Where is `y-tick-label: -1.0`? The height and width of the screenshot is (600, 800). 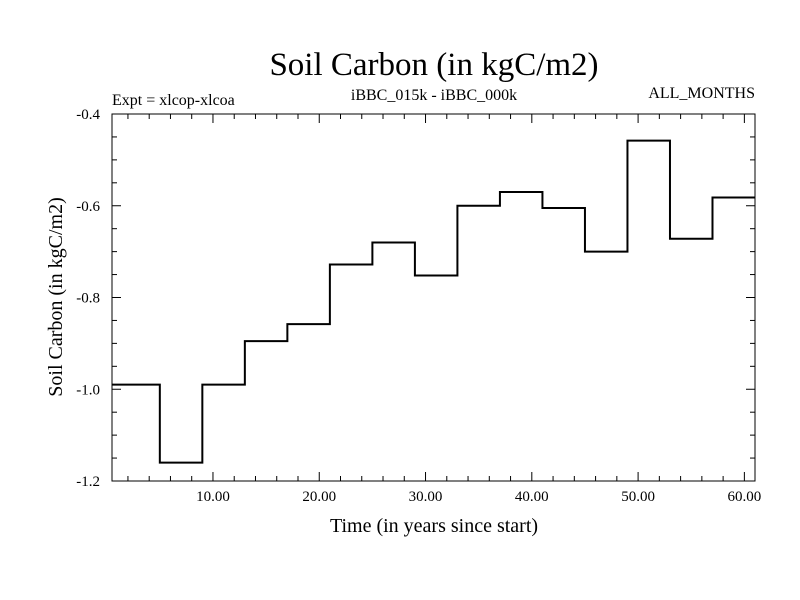 y-tick-label: -1.0 is located at coordinates (88, 390).